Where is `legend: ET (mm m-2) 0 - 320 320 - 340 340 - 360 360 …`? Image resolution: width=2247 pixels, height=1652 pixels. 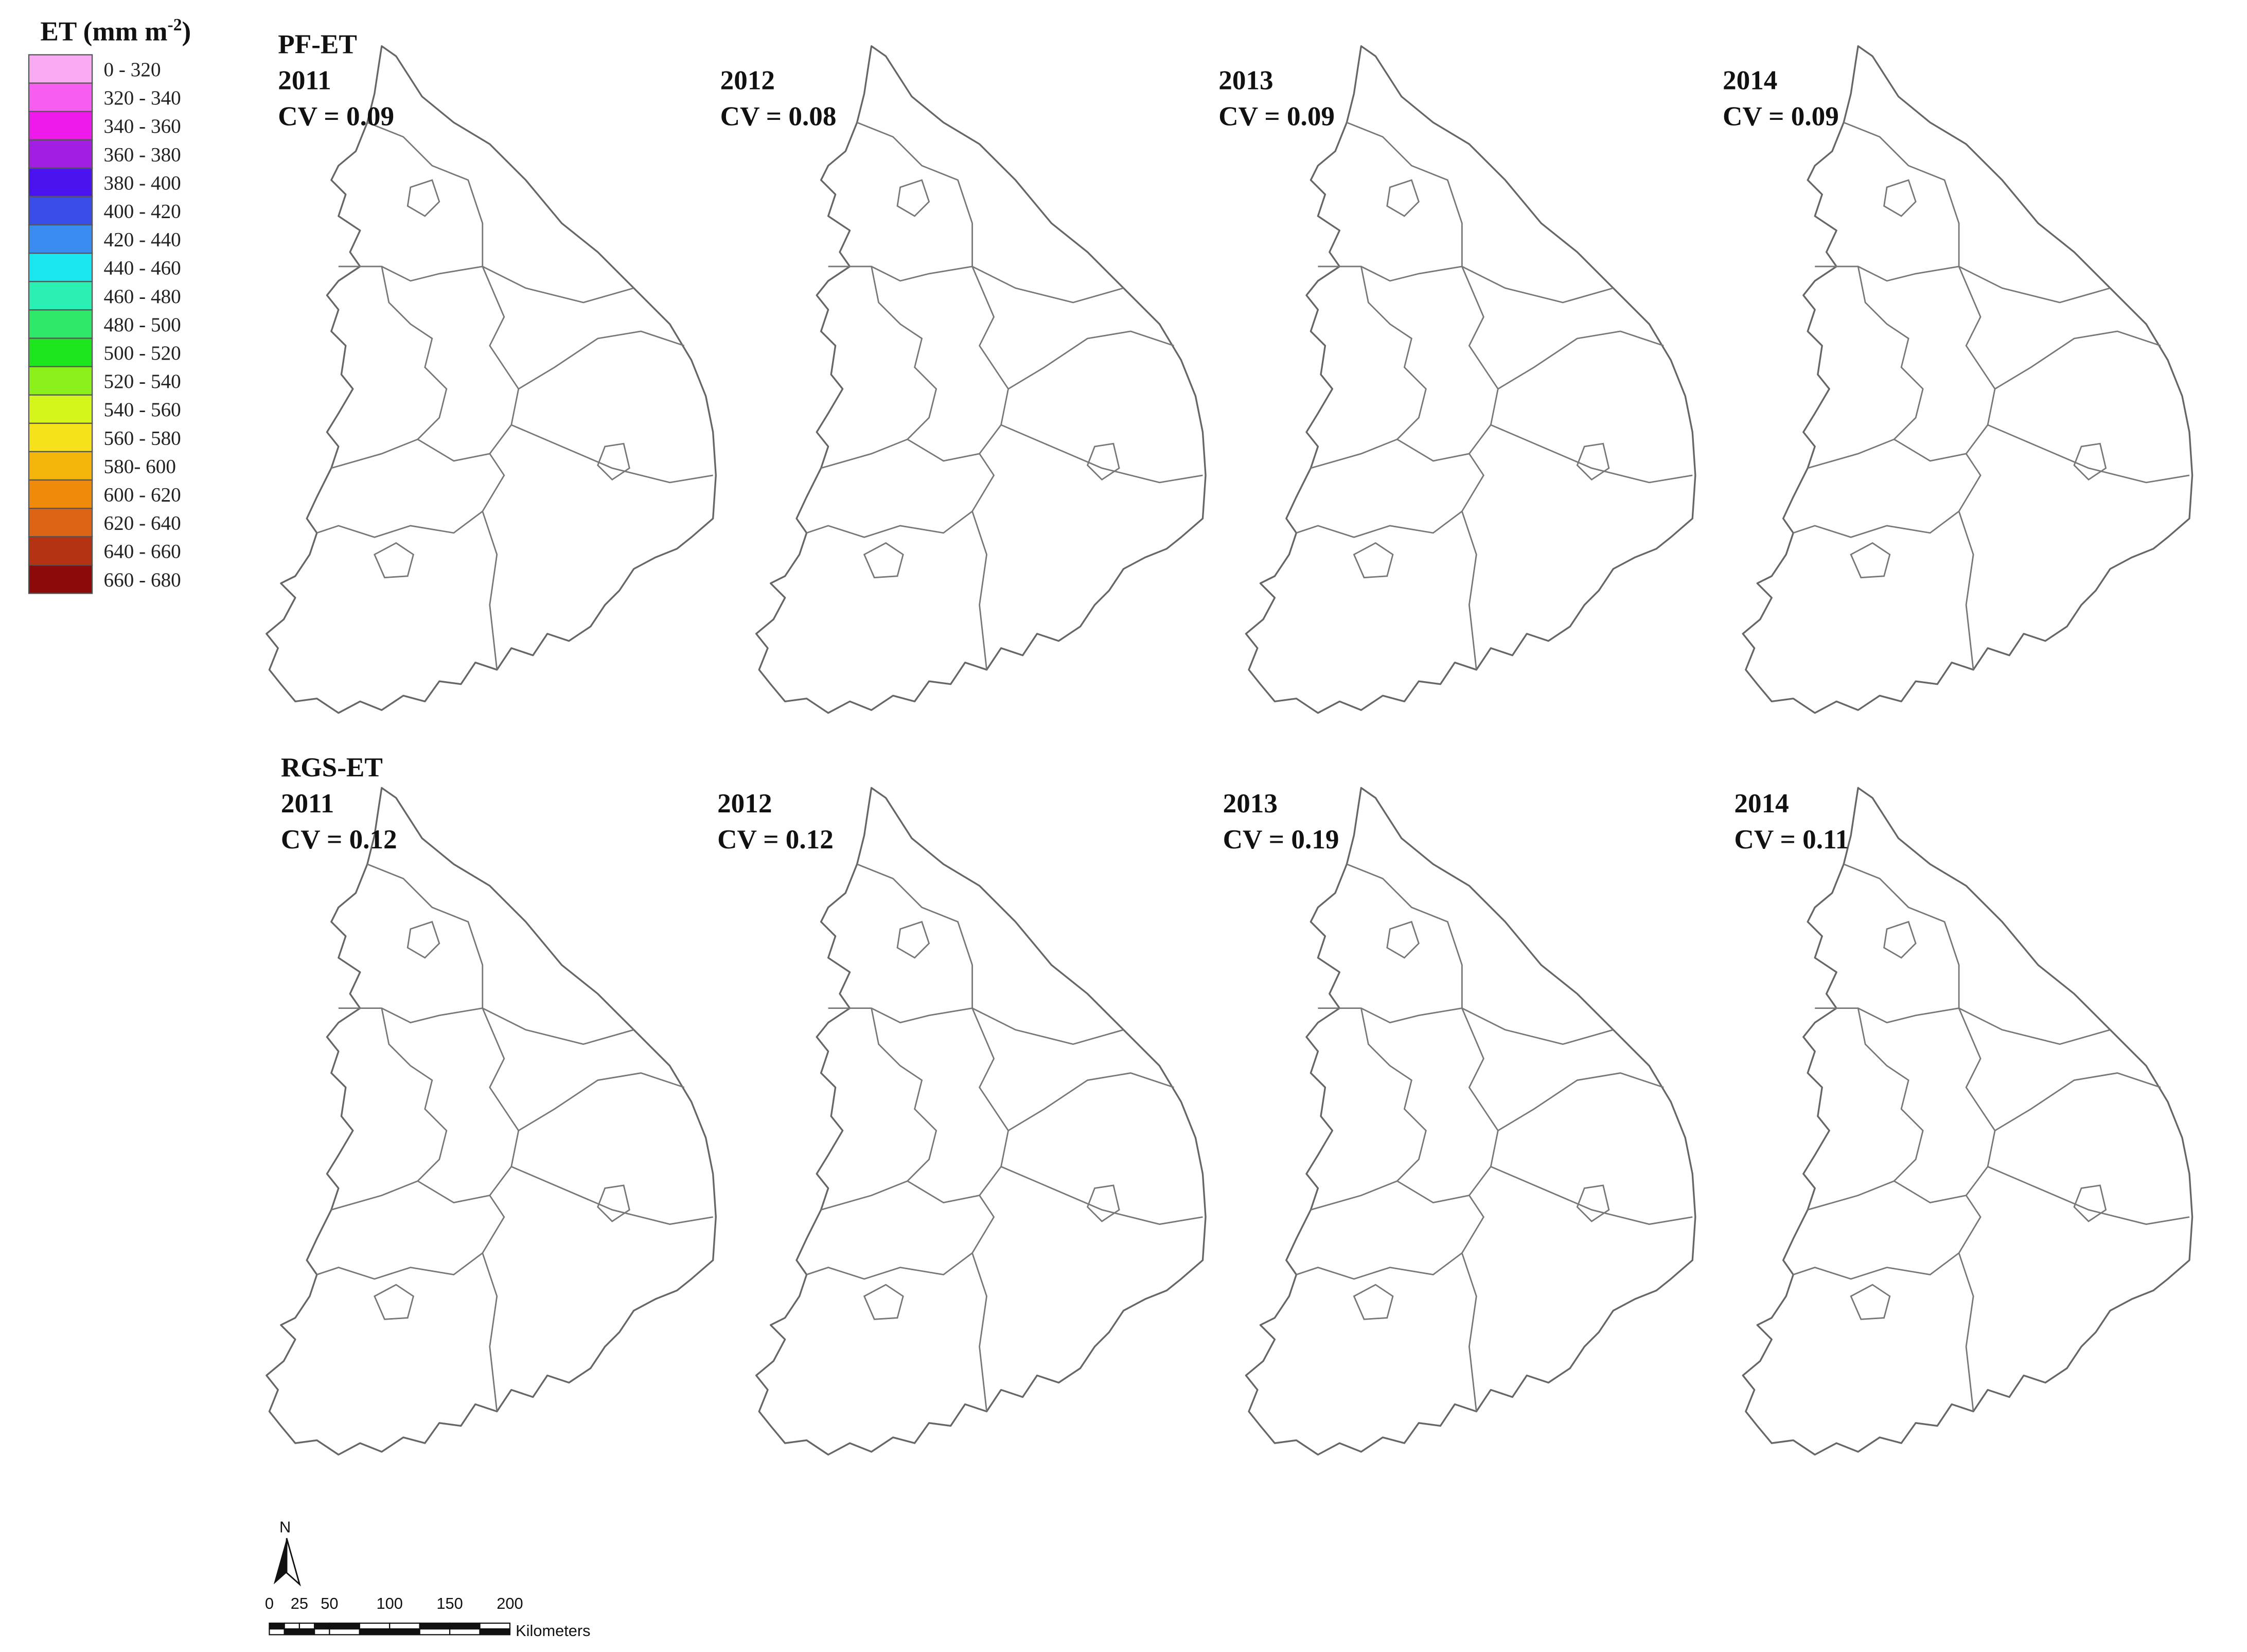
legend: ET (mm m-2) 0 - 320 320 - 340 340 - 360 360 … is located at coordinates (109, 305).